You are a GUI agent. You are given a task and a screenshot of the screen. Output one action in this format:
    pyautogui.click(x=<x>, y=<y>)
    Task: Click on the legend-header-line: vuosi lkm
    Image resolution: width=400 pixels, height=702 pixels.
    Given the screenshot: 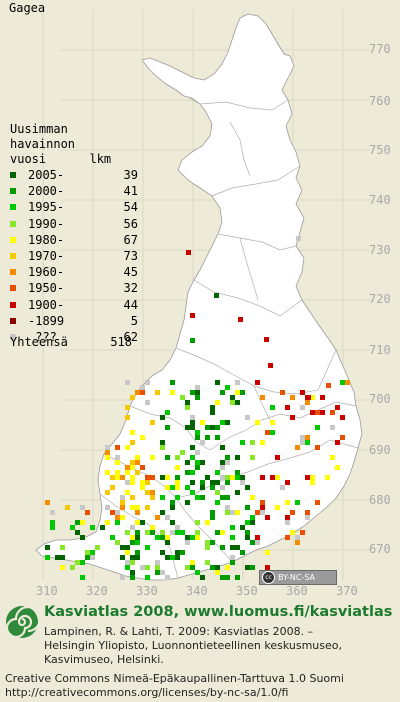 What is the action you would take?
    pyautogui.click(x=61, y=159)
    